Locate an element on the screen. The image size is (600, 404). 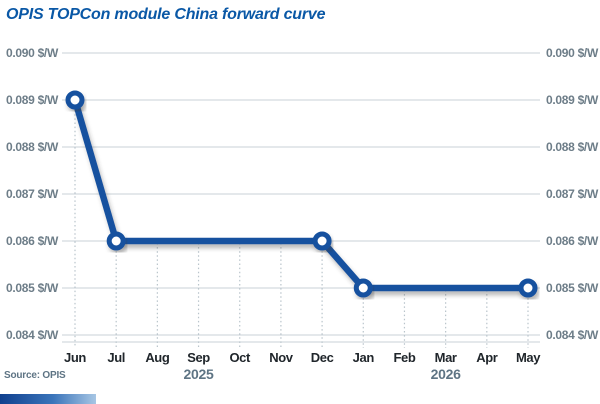
source-label: Source: OPIS is located at coordinates (35, 375).